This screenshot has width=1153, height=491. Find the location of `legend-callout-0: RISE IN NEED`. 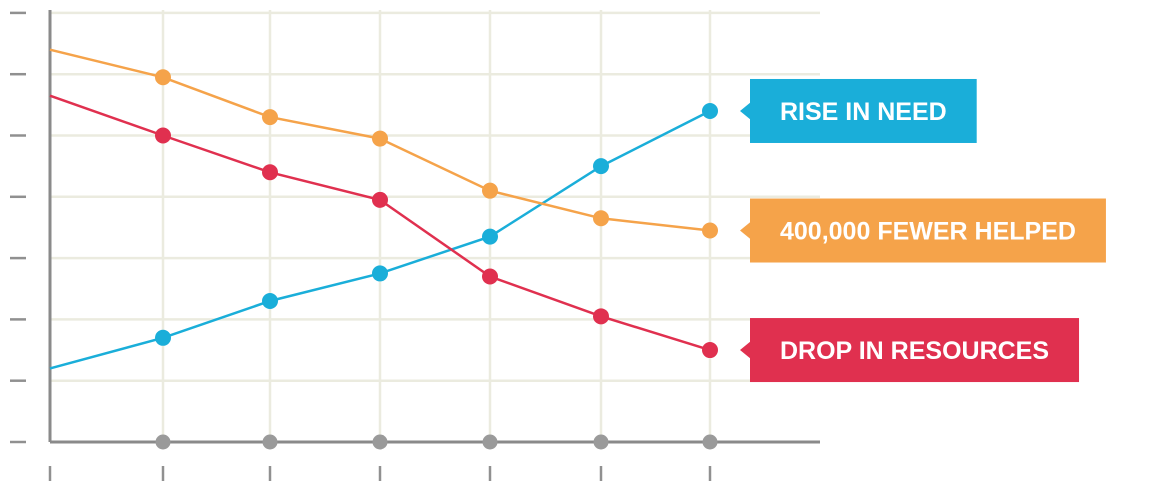

legend-callout-0: RISE IN NEED is located at coordinates (858, 110).